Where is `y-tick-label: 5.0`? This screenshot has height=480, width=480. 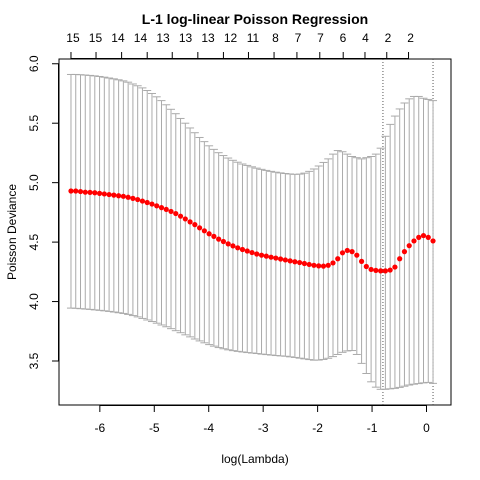 y-tick-label: 5.0 is located at coordinates (34, 182).